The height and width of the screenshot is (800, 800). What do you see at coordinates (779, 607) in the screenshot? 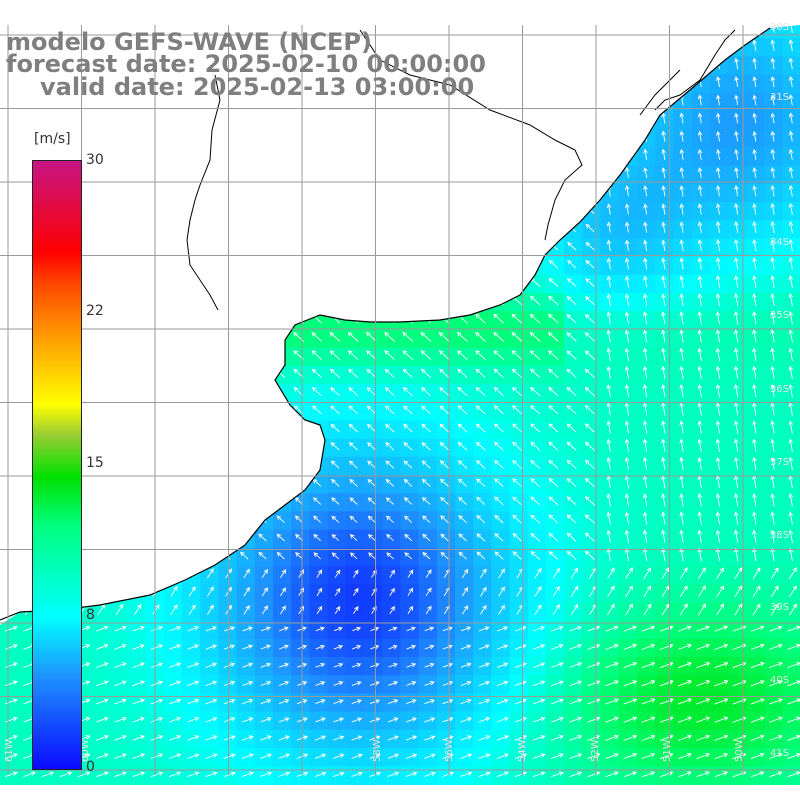
I see `lat-label: 39S` at bounding box center [779, 607].